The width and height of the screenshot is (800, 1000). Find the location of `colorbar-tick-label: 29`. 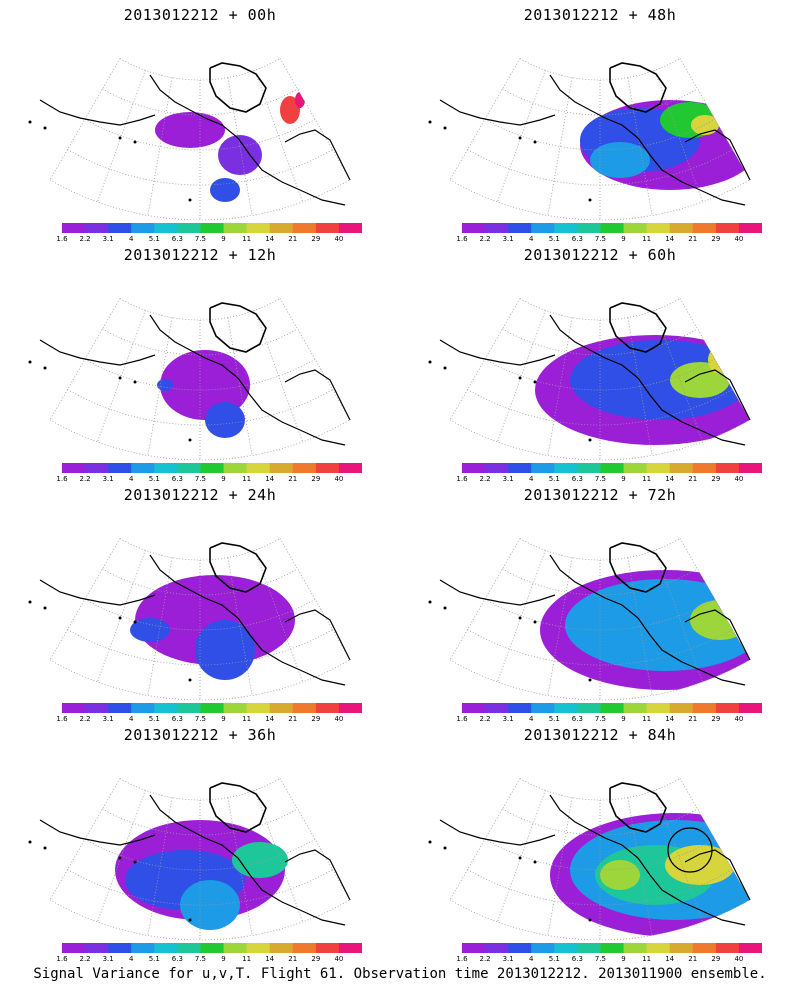

colorbar-tick-label: 29 is located at coordinates (716, 719).